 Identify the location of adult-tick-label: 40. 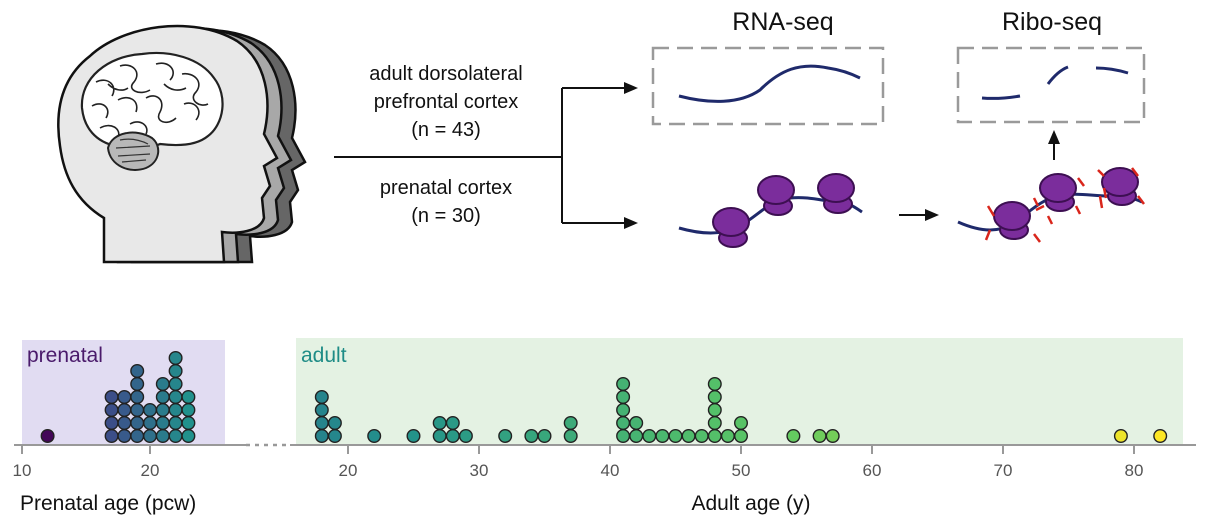
(610, 470).